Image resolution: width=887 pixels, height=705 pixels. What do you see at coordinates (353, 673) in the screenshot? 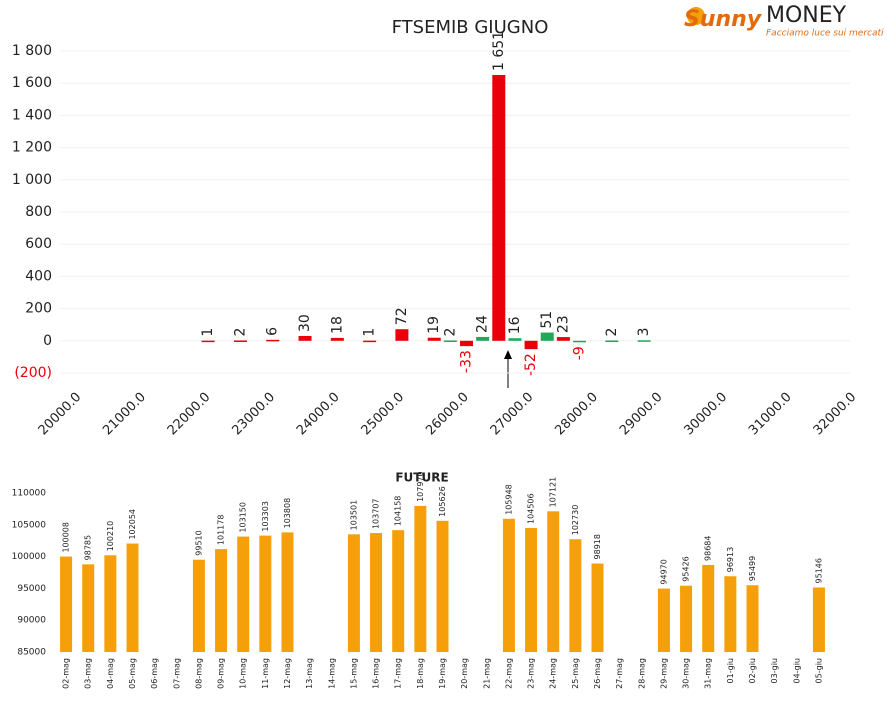
I see `x-tick-label: 15-mag` at bounding box center [353, 673].